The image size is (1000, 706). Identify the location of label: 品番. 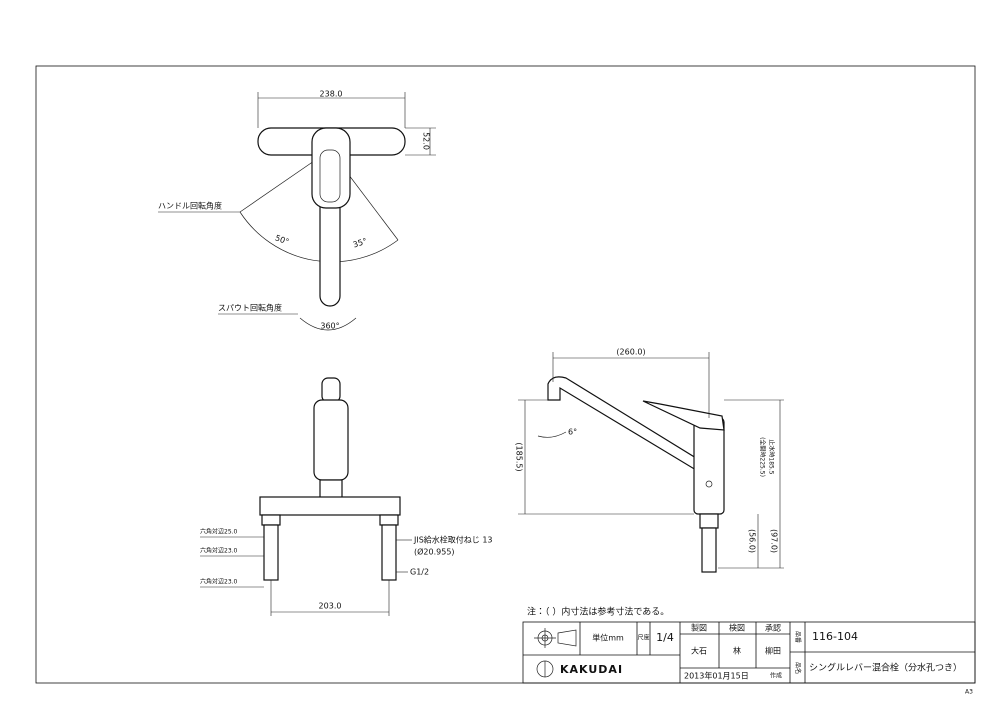
(797, 637).